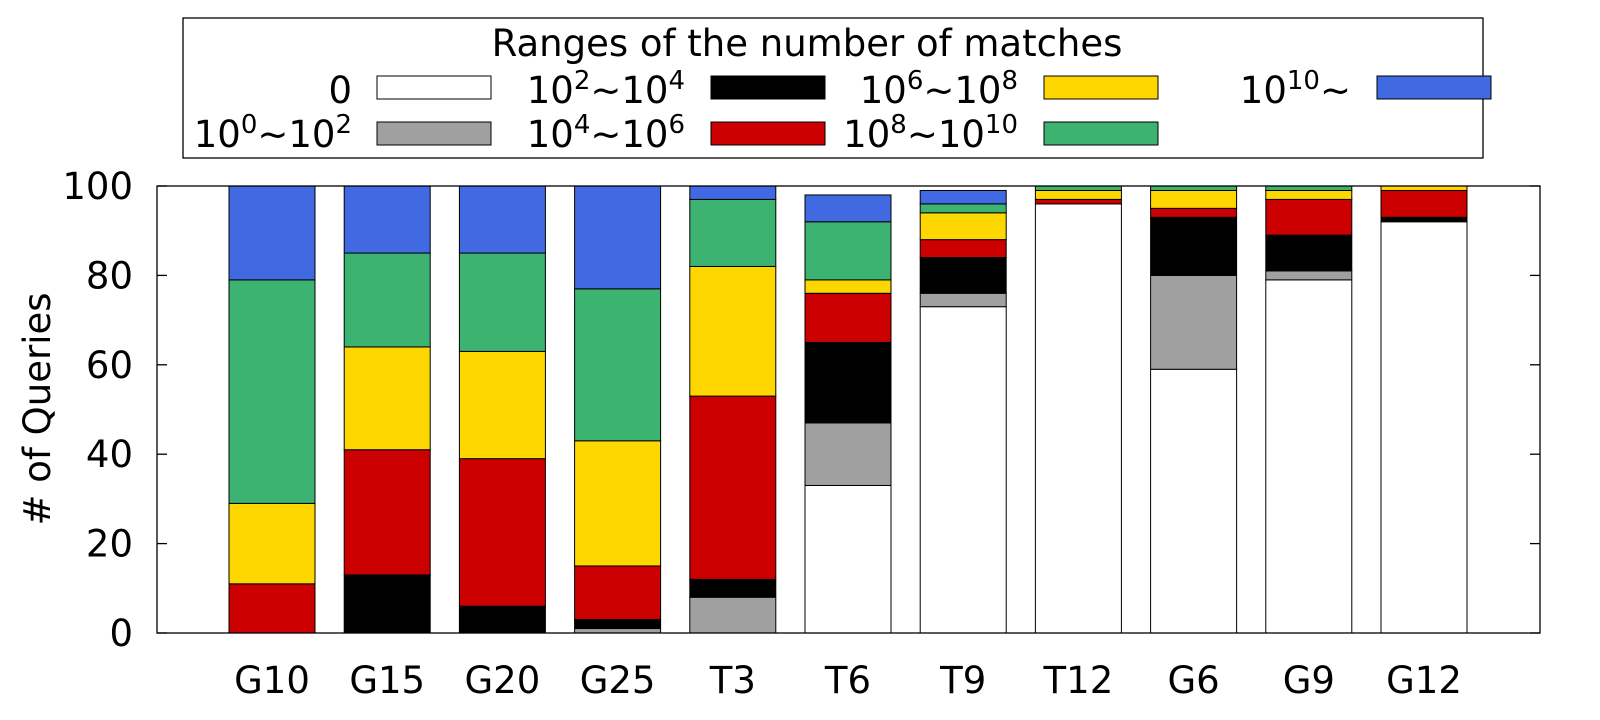  Describe the element at coordinates (340, 90) in the screenshot. I see `legend-label: 0` at that location.